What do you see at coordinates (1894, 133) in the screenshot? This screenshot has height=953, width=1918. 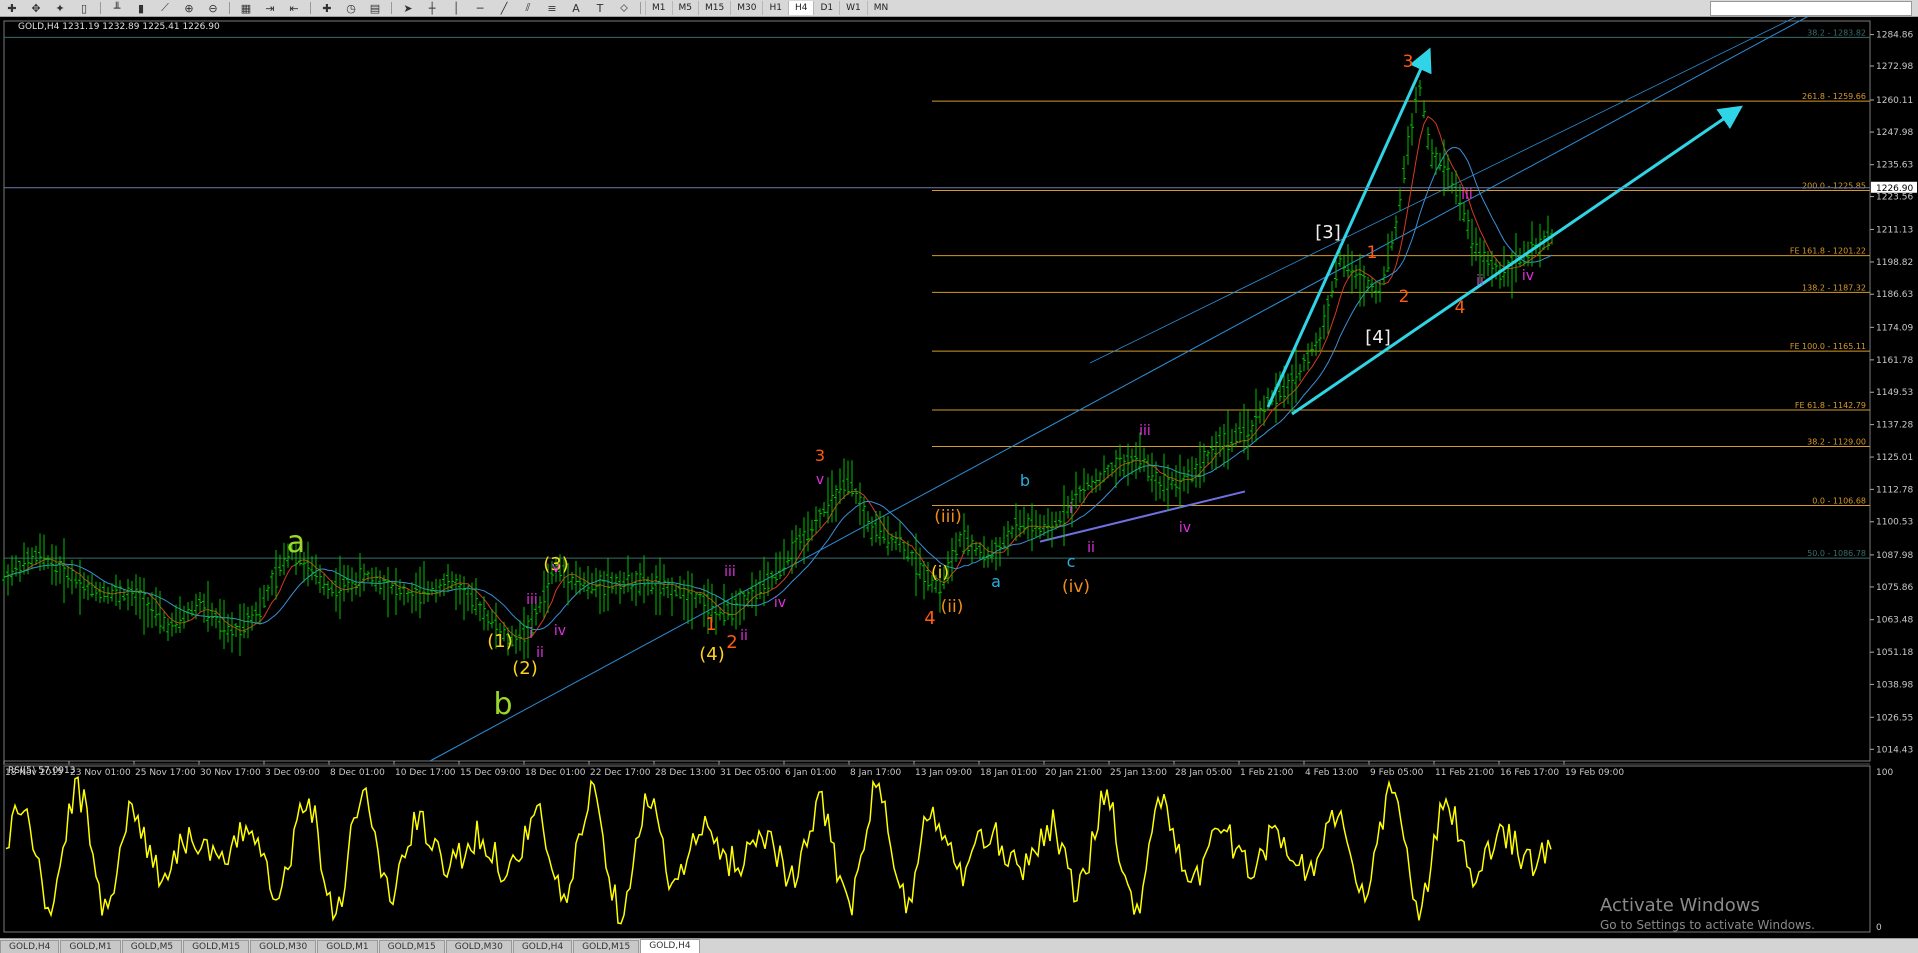 I see `price-label: 1247.98` at bounding box center [1894, 133].